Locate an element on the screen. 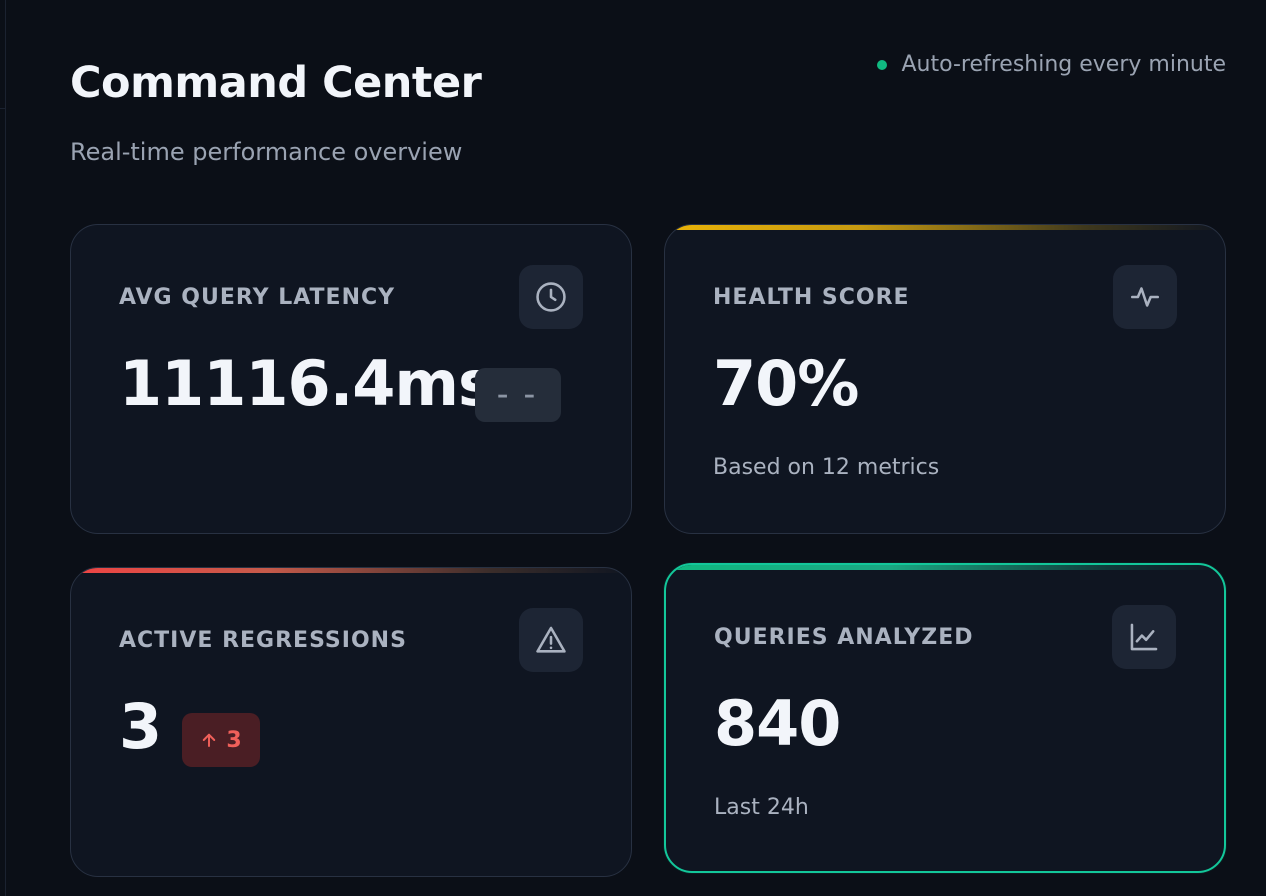 The width and height of the screenshot is (1266, 896). warning-icon is located at coordinates (551, 640).